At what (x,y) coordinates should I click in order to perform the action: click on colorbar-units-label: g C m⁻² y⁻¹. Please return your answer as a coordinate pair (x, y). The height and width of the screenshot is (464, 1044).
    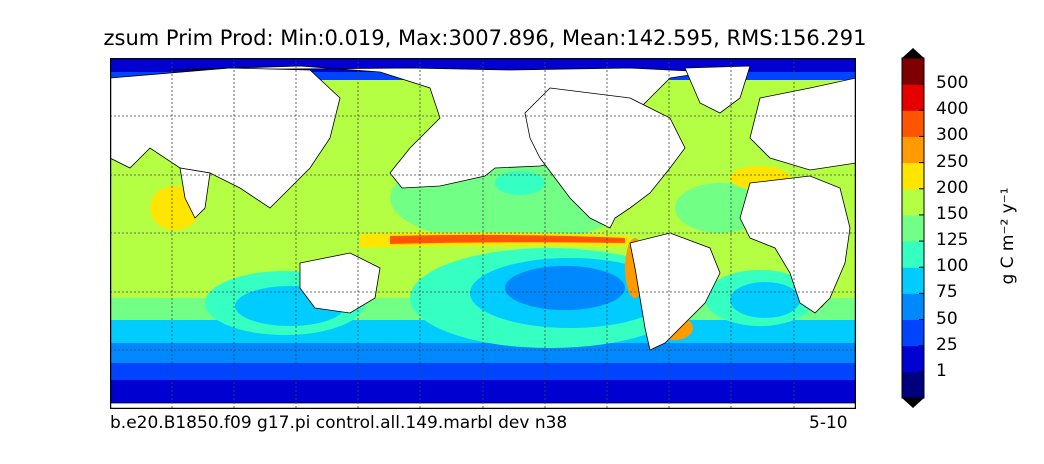
    Looking at the image, I should click on (1008, 236).